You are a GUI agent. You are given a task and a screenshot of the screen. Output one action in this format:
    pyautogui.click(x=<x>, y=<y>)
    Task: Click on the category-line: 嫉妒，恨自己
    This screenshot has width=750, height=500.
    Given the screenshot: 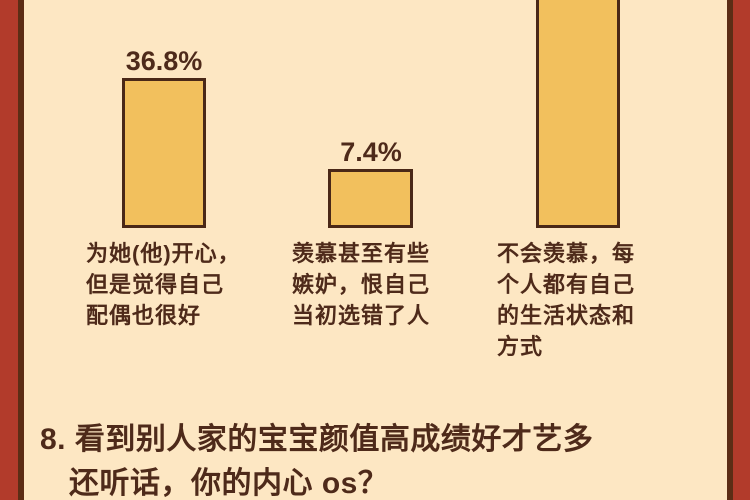 What is the action you would take?
    pyautogui.click(x=361, y=284)
    